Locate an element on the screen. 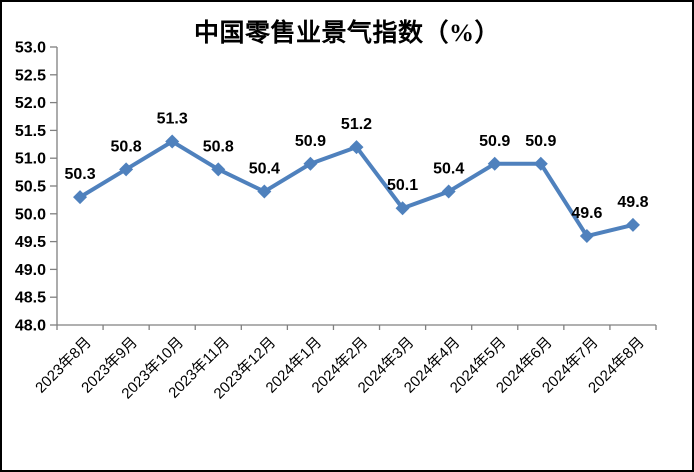  y-tick-label: 52.0 is located at coordinates (30, 103).